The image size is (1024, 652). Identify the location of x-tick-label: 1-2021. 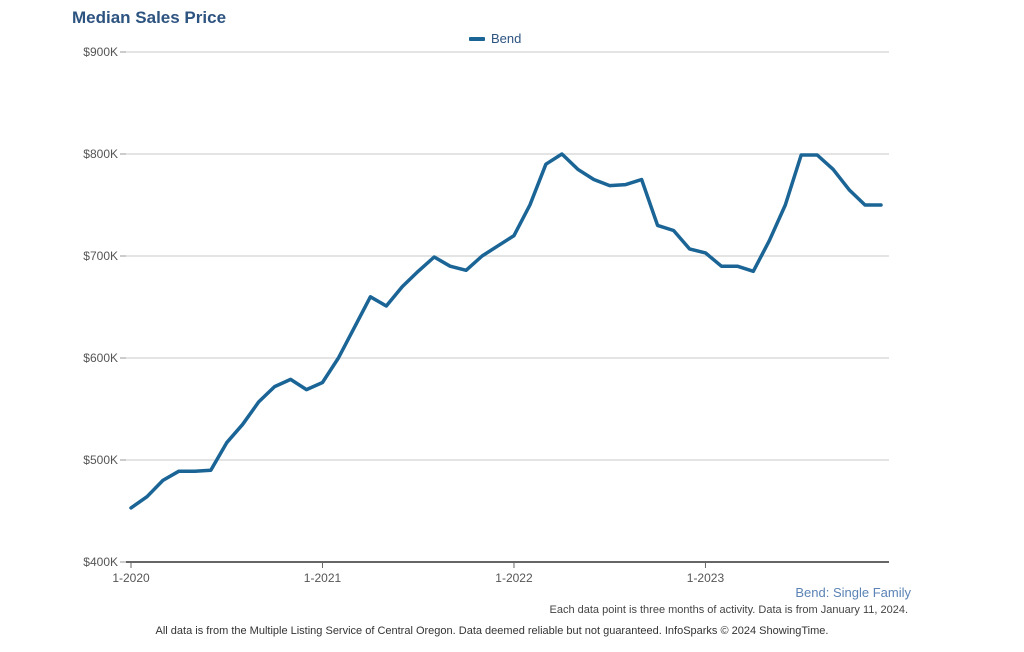
(323, 578).